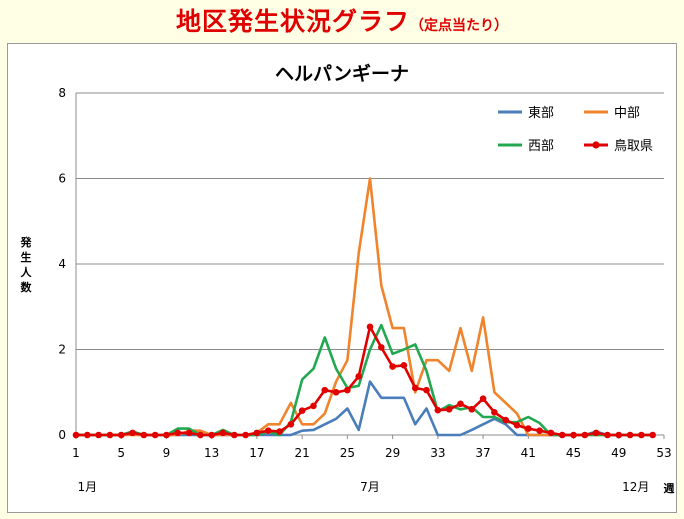  Describe the element at coordinates (62, 264) in the screenshot. I see `y-tick-label: 4` at that location.